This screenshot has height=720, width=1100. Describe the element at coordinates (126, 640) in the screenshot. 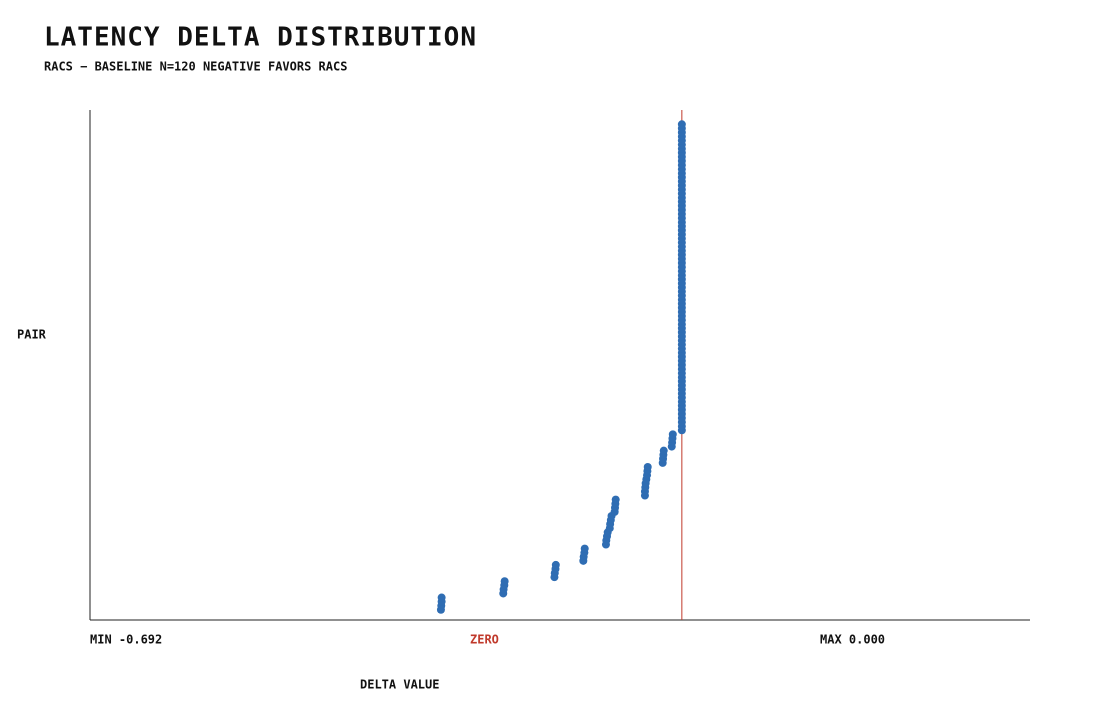

I see `min-label: MIN -0.692` at that location.